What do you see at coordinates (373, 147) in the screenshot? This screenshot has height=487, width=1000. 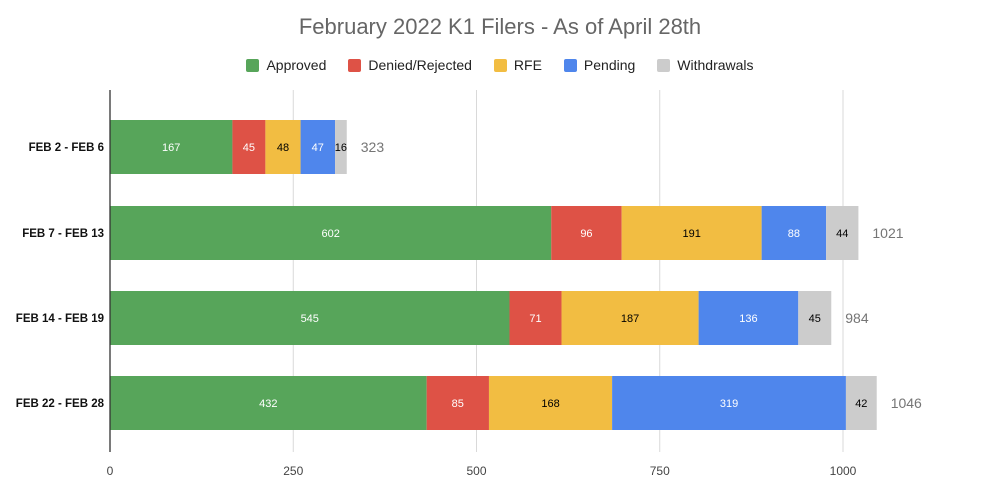 I see `total-label: 323` at bounding box center [373, 147].